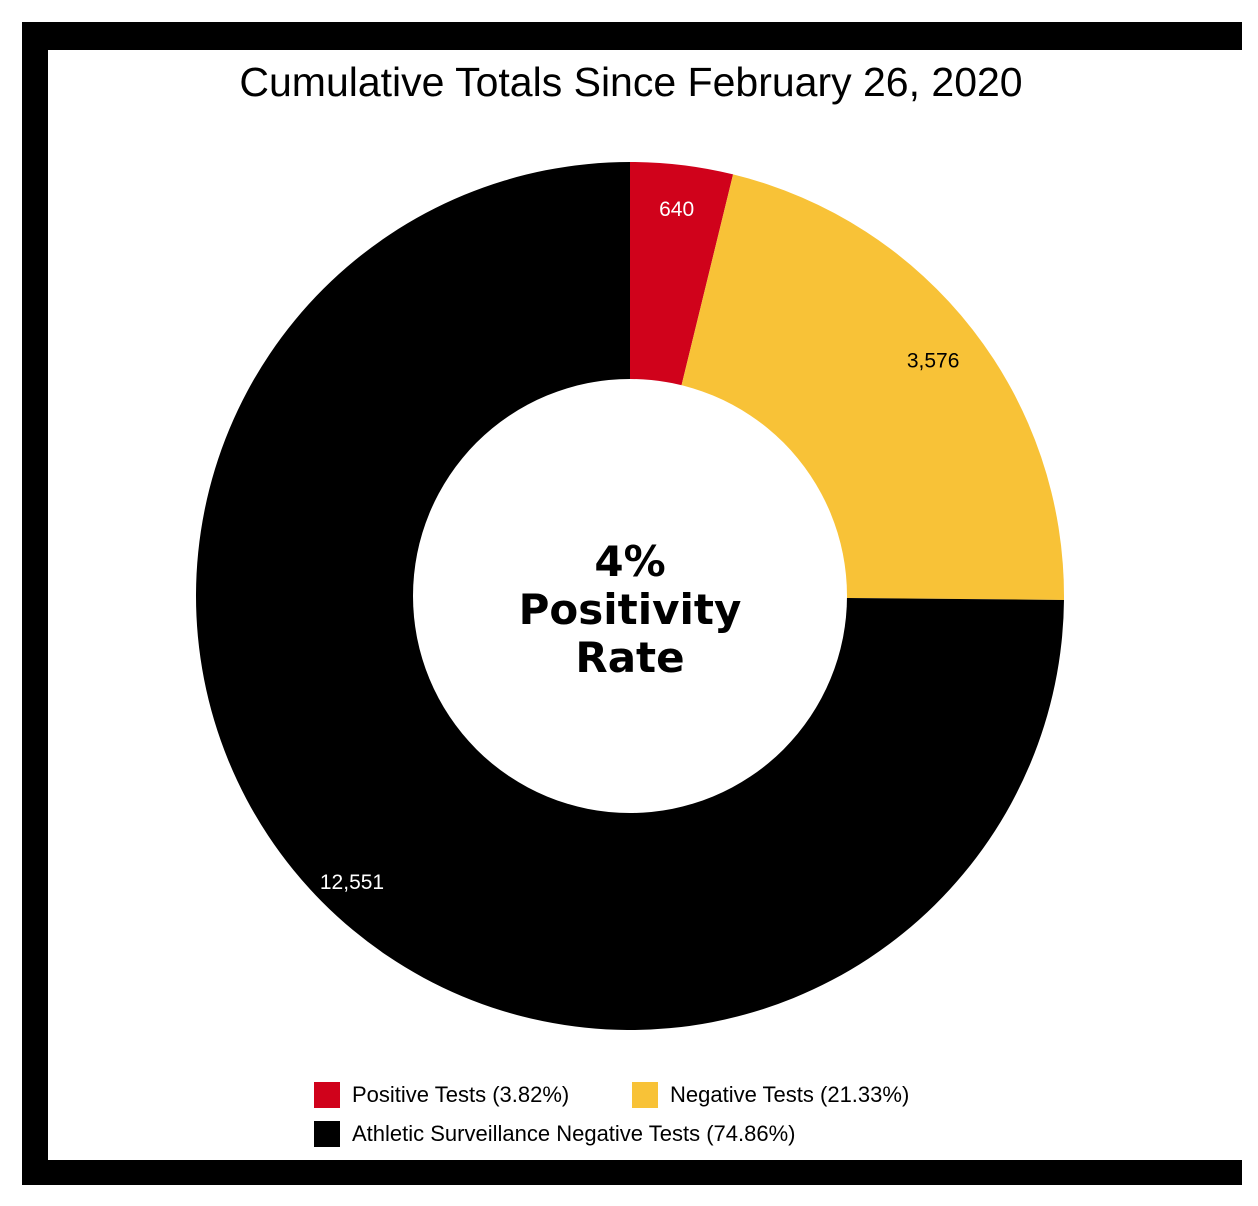  What do you see at coordinates (933, 360) in the screenshot?
I see `data-label-negative: 3,576` at bounding box center [933, 360].